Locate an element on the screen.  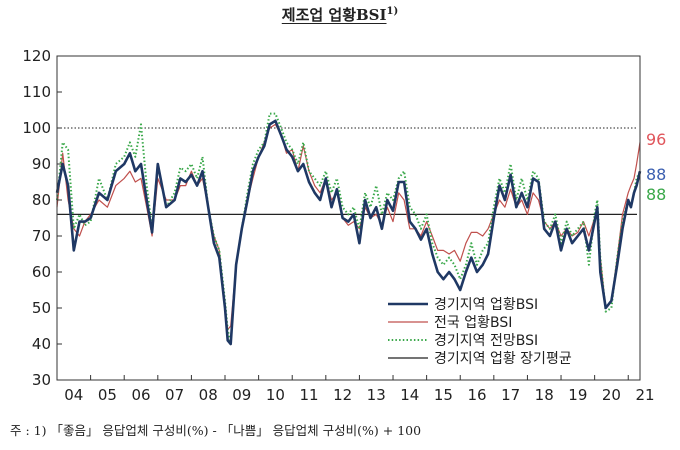
x-tick-label: 17 is located at coordinates (510, 395).